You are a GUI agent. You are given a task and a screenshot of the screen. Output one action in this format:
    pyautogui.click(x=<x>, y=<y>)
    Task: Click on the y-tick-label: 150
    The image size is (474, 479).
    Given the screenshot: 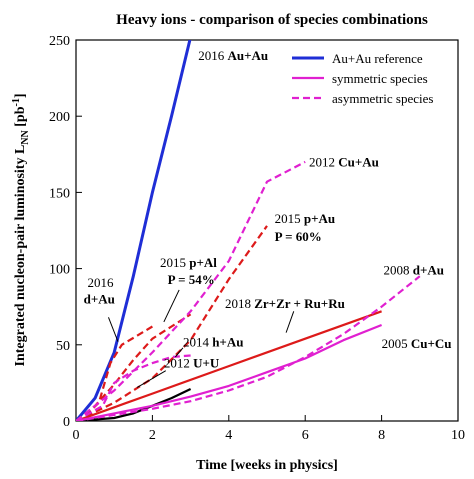 What is the action you would take?
    pyautogui.click(x=59, y=193)
    